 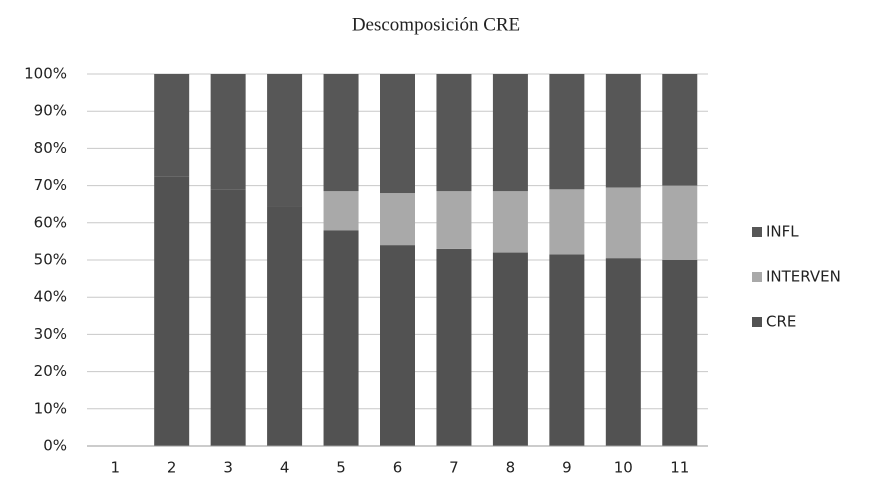 I want to click on y-tick-label: 20%, so click(x=50, y=371).